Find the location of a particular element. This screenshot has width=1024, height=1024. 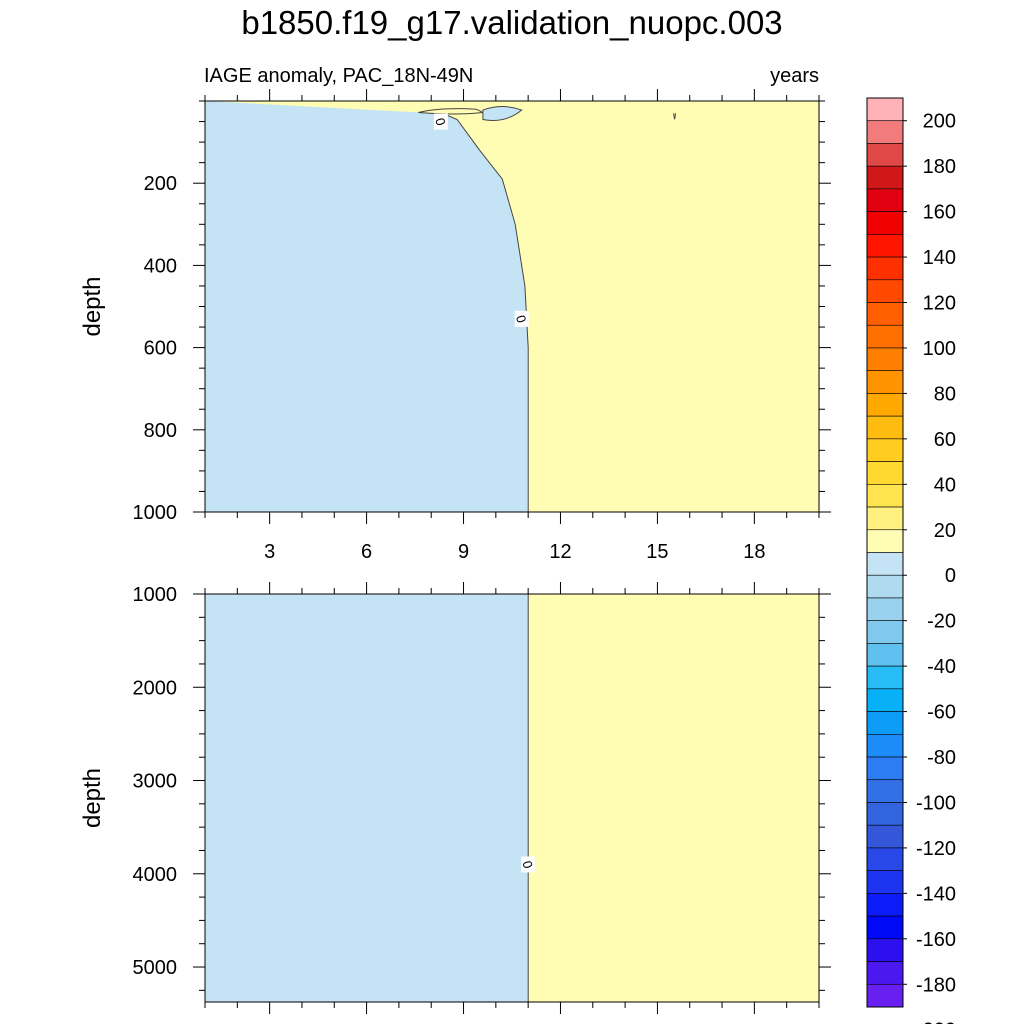

colorbar is located at coordinates (886, 552).